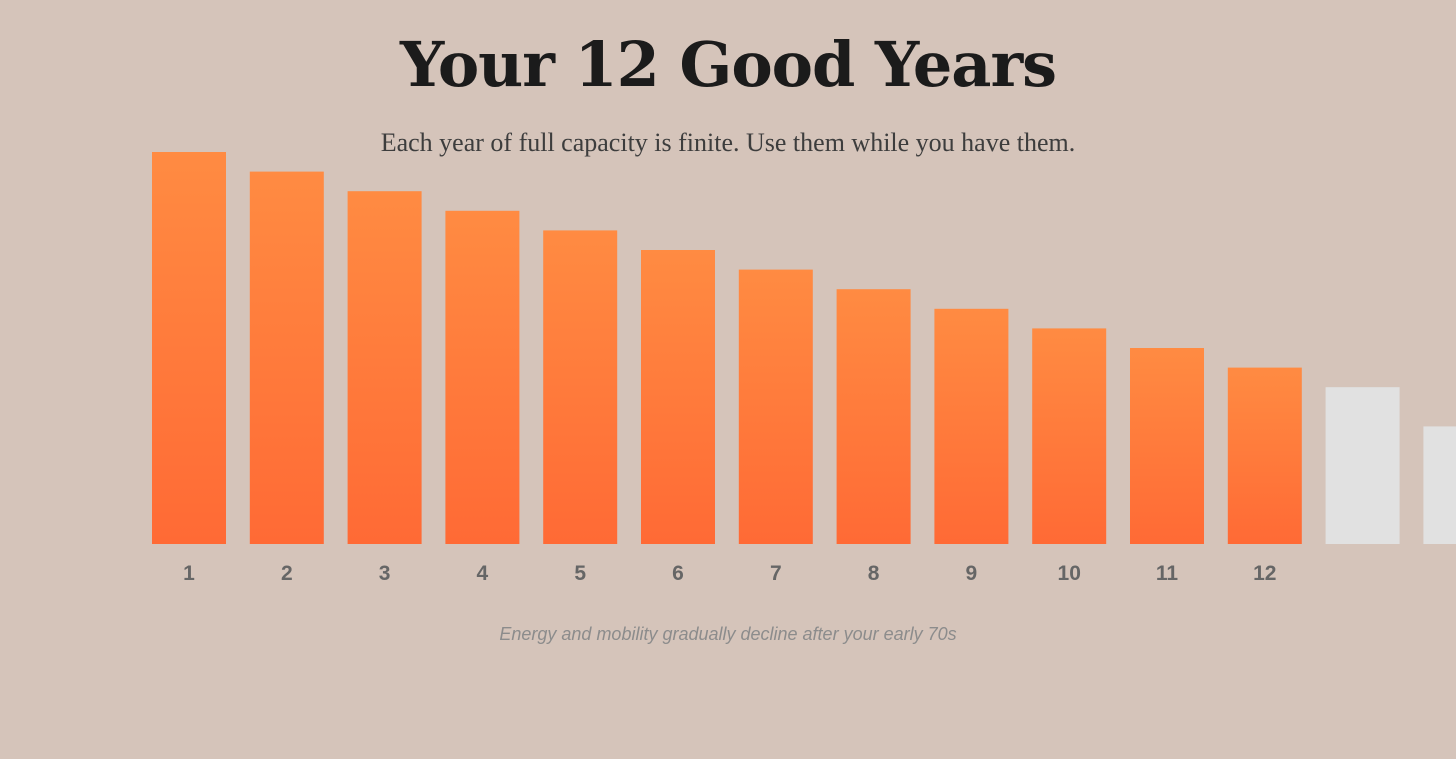  What do you see at coordinates (729, 573) in the screenshot?
I see `x-tick-labels: 1 2 3 4 5 6 7 8 9 10 11 12` at bounding box center [729, 573].